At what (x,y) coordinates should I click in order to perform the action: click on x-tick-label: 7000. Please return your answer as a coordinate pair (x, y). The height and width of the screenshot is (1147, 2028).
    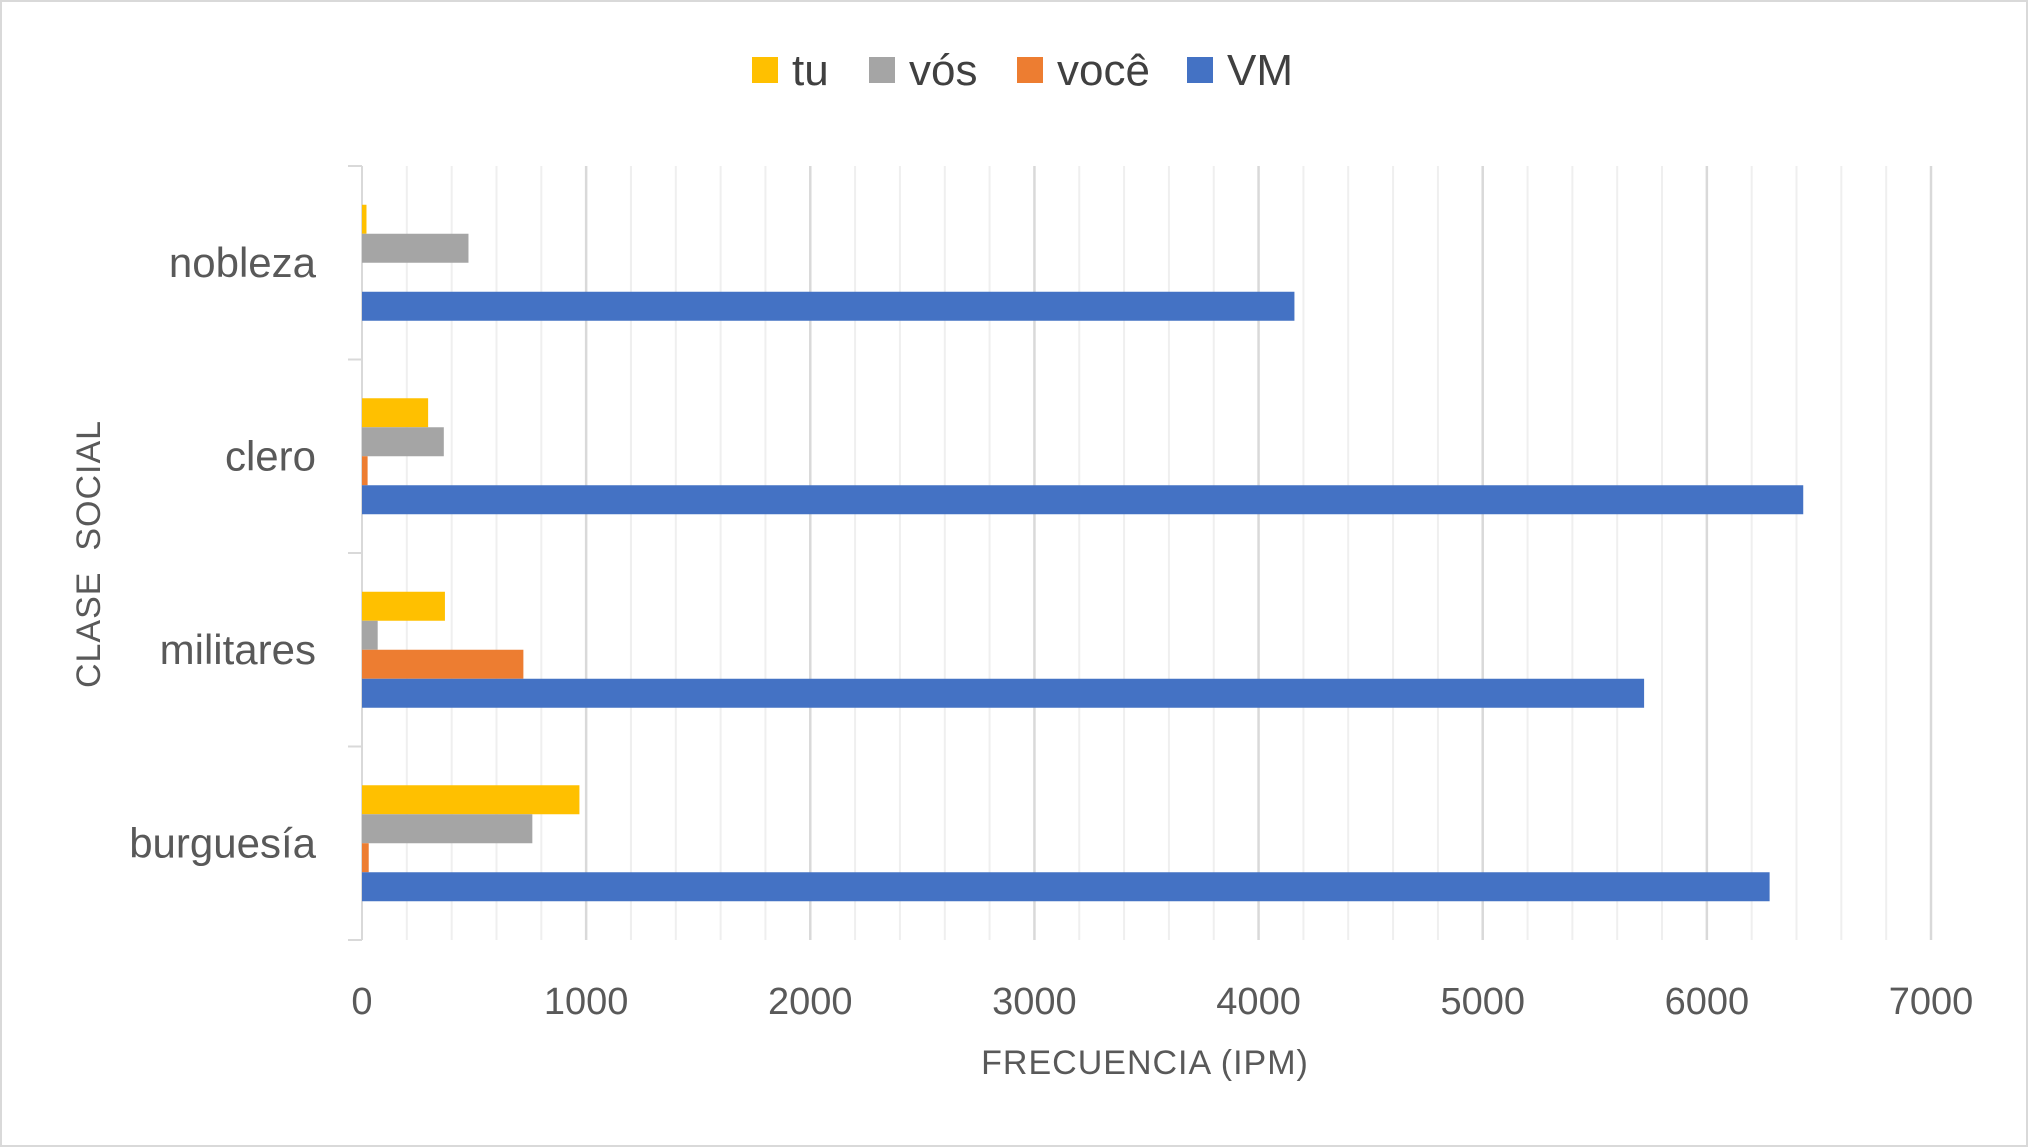
    Looking at the image, I should click on (1931, 1002).